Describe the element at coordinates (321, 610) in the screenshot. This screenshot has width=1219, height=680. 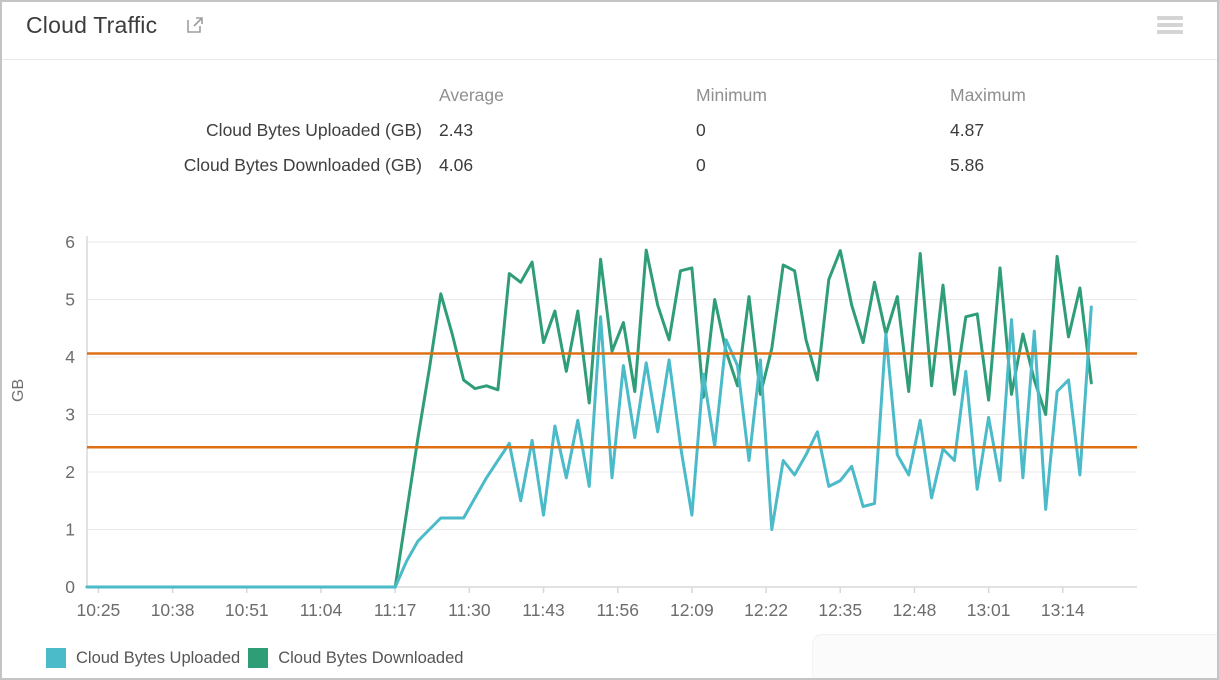
I see `svg-text: 11:04` at that location.